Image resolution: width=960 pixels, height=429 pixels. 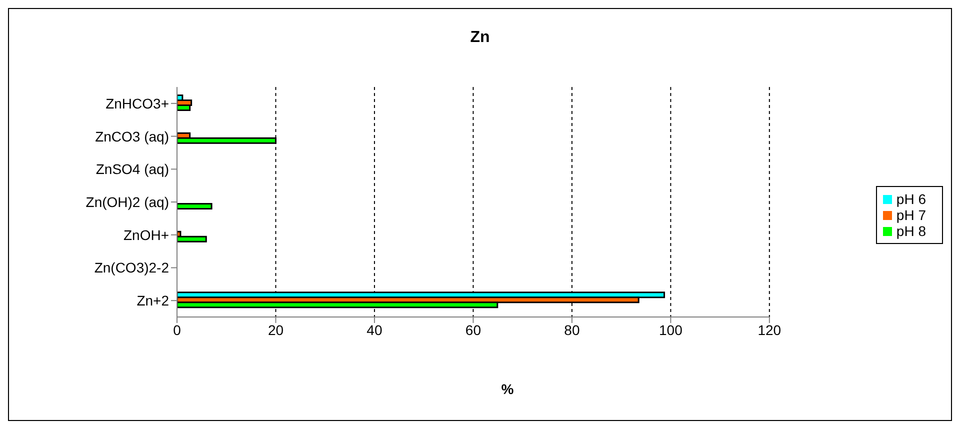 I want to click on x-tick-label: 20, so click(x=276, y=330).